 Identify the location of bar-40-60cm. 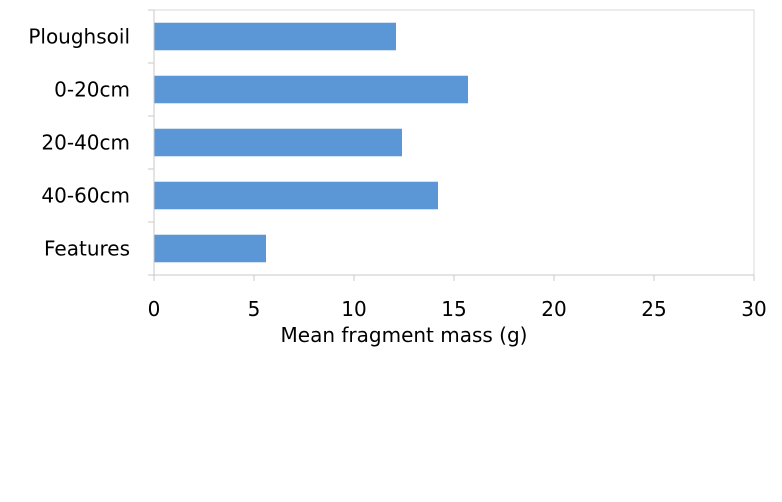
(296, 195).